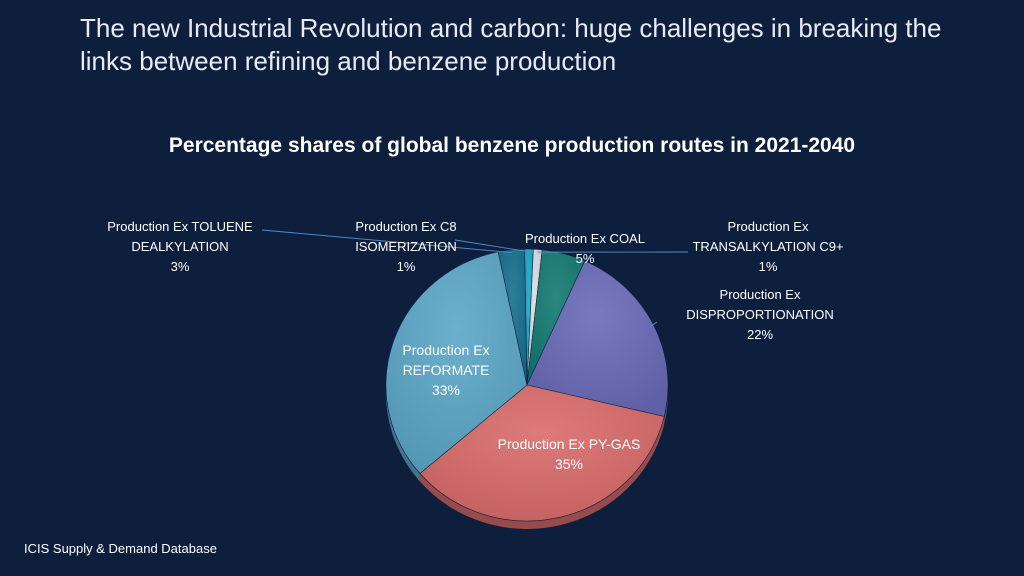 The image size is (1024, 576). Describe the element at coordinates (760, 334) in the screenshot. I see `slice-value-production-ex-disproportionation: 22%` at that location.